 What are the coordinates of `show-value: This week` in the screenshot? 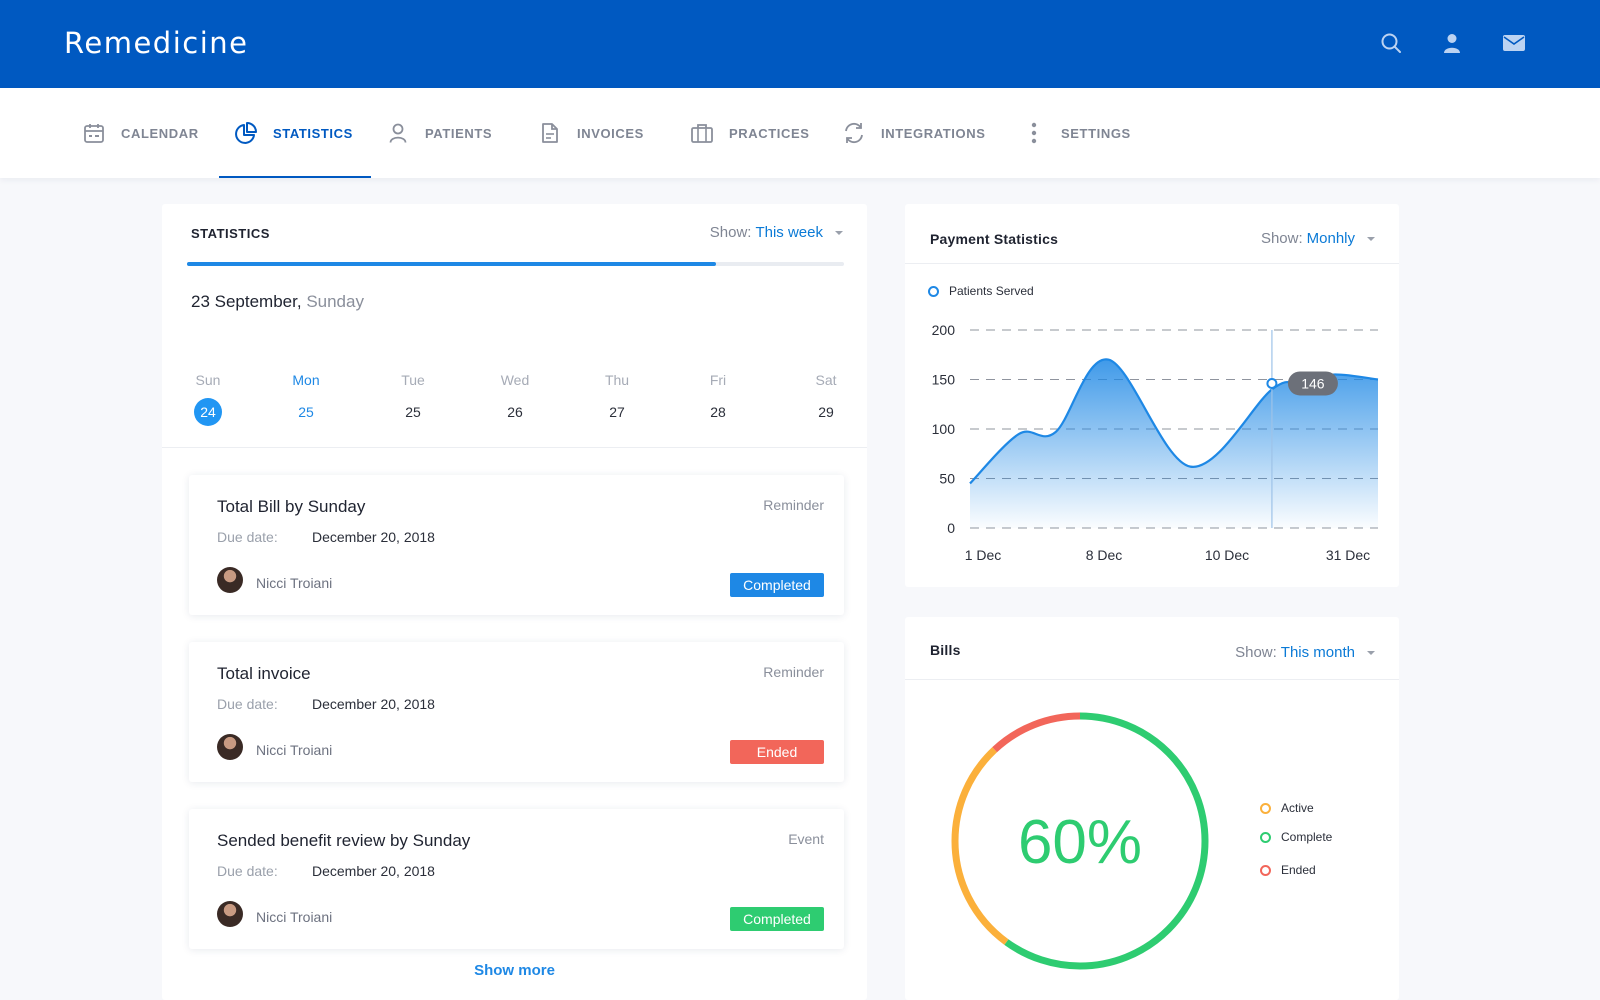 It's located at (789, 232).